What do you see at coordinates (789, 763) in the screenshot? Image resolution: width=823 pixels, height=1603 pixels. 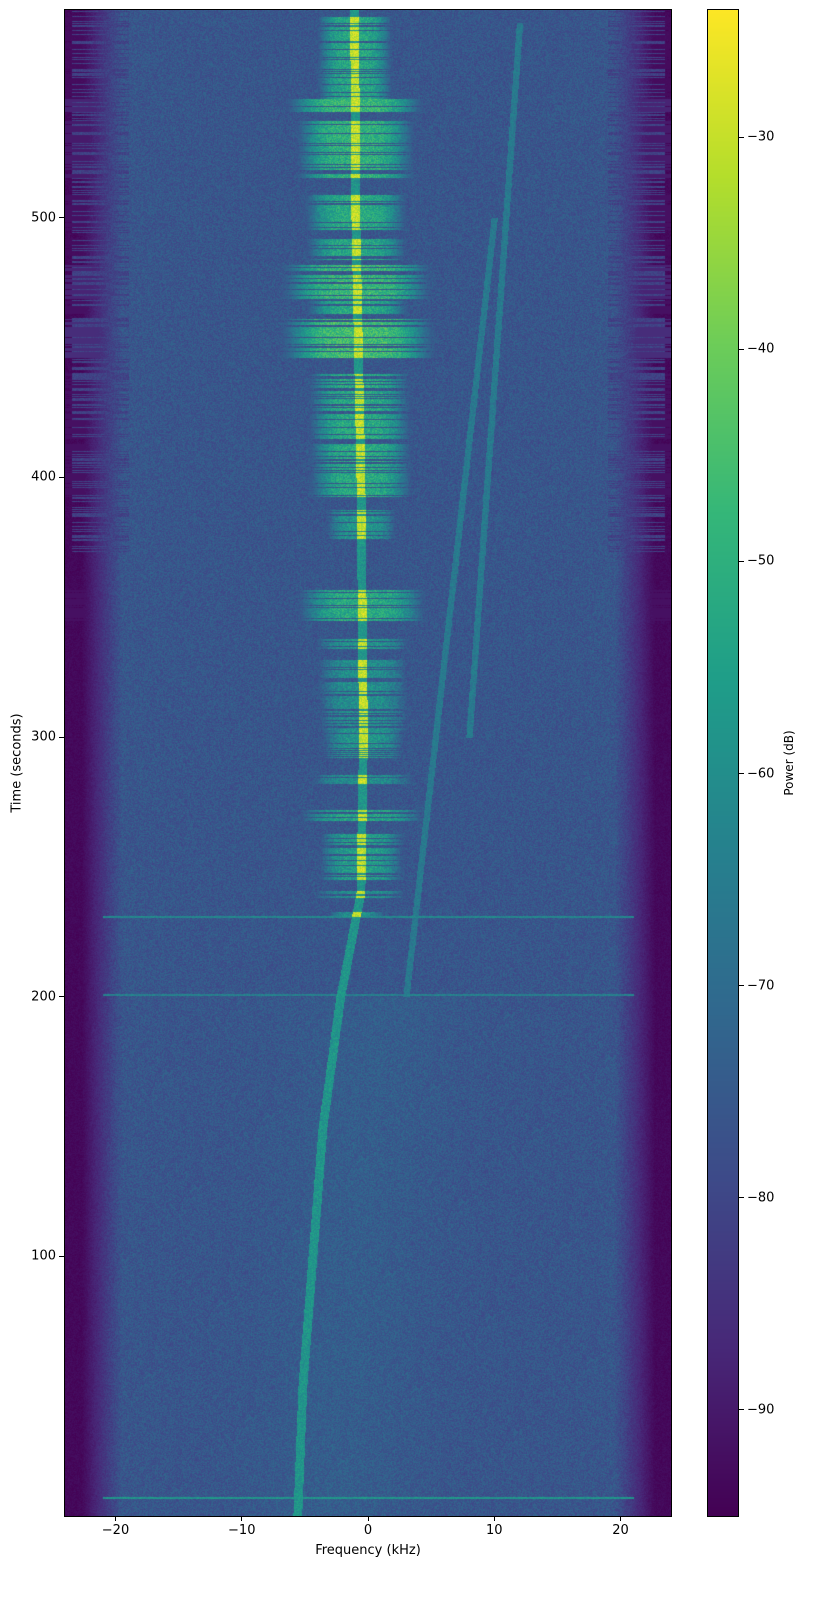 I see `colorbar-label: Power (dB)` at bounding box center [789, 763].